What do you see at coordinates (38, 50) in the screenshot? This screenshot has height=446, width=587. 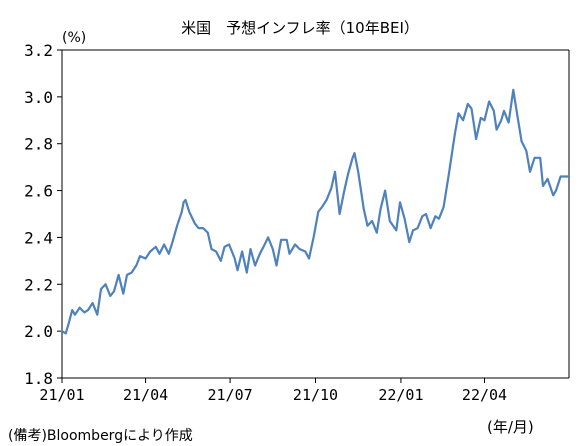 I see `y-tick-label: 3.2` at bounding box center [38, 50].